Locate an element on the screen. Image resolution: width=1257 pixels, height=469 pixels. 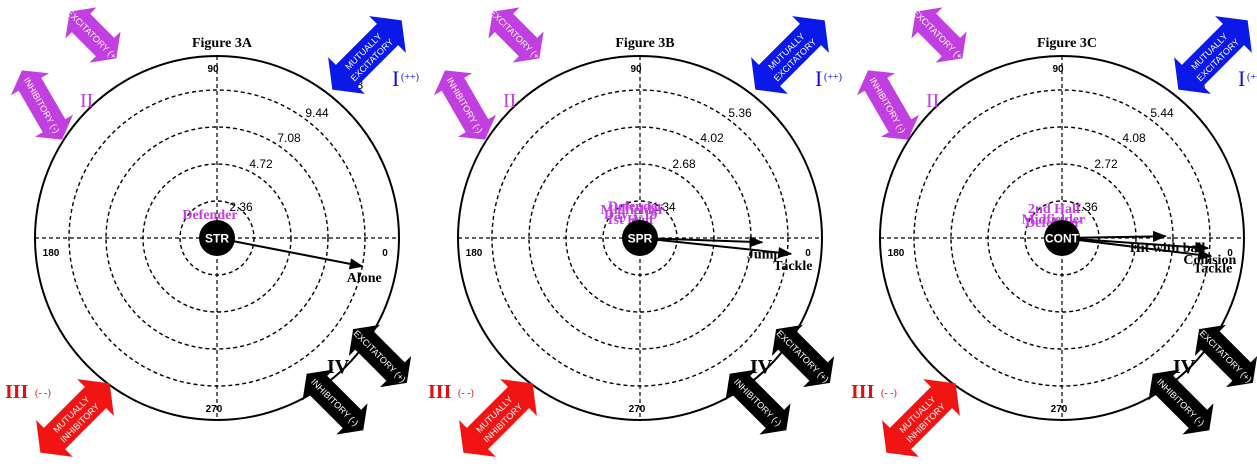
ring-label-4: 5.44 is located at coordinates (1162, 113).